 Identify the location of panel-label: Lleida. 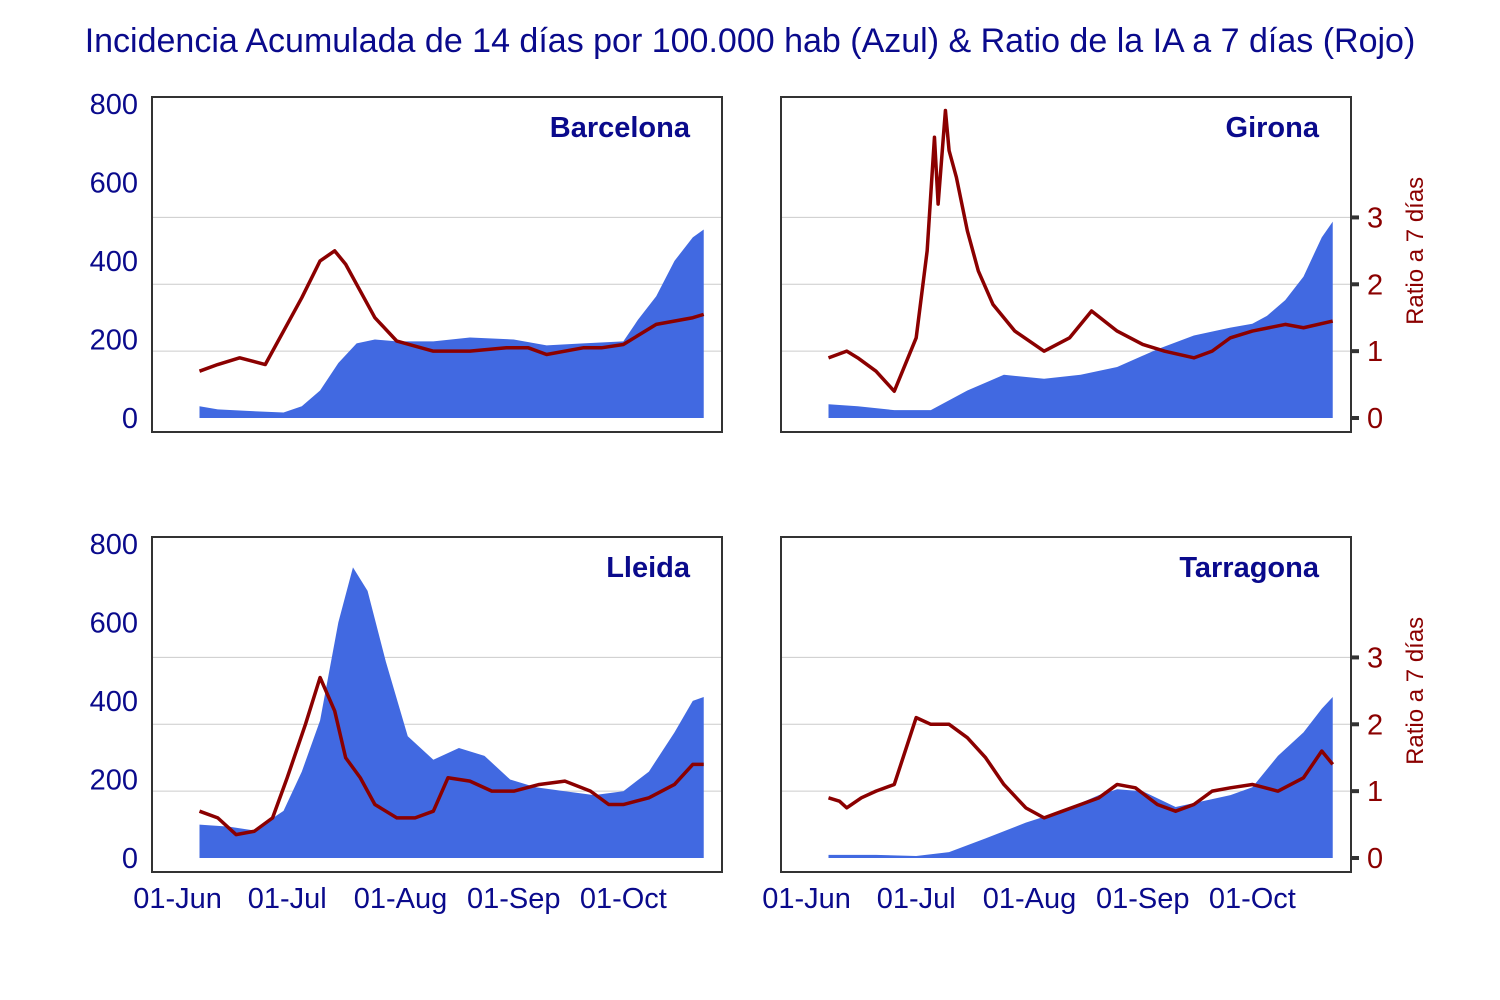
(648, 568).